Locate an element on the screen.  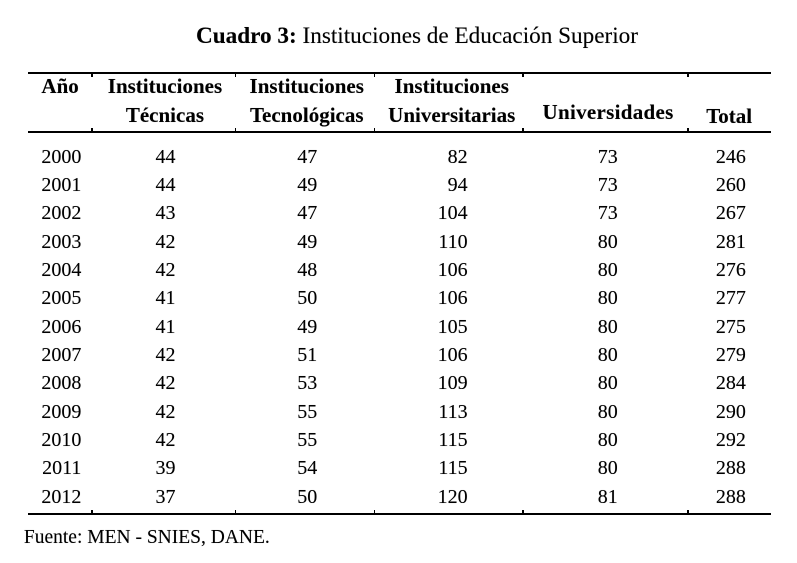
table-rule-top is located at coordinates (399, 73).